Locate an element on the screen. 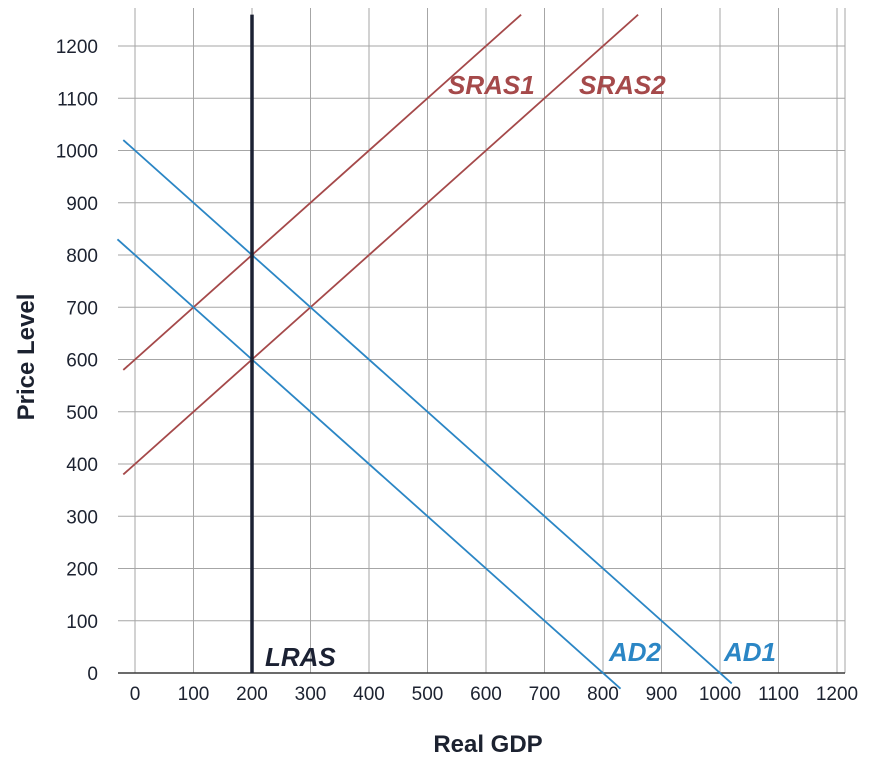 This screenshot has height=759, width=875. lras-label: LRAS is located at coordinates (300, 657).